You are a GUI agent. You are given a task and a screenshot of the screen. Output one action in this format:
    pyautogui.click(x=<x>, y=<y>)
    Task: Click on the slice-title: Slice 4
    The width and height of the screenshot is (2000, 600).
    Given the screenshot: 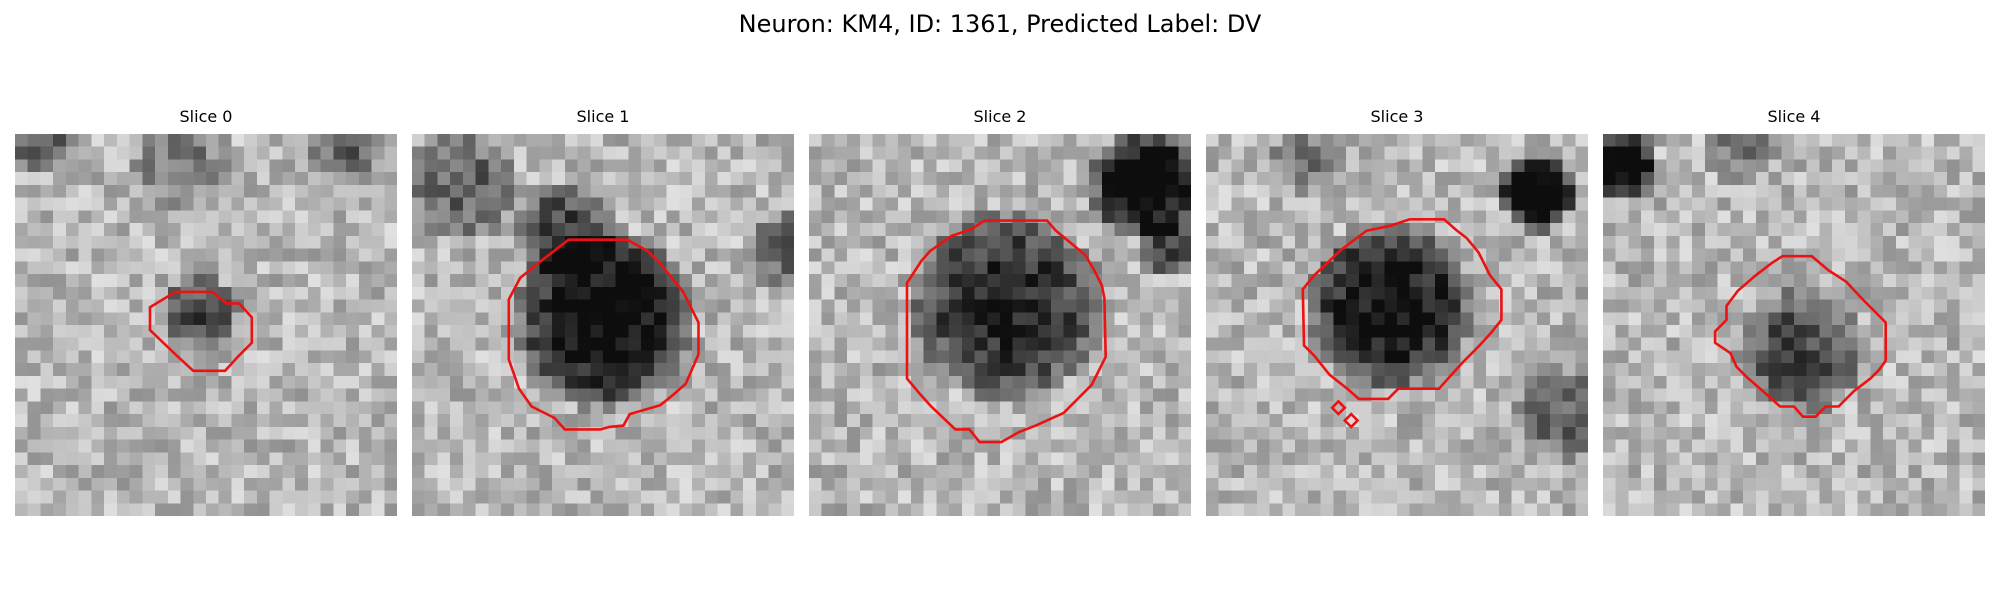 What is the action you would take?
    pyautogui.click(x=1794, y=116)
    